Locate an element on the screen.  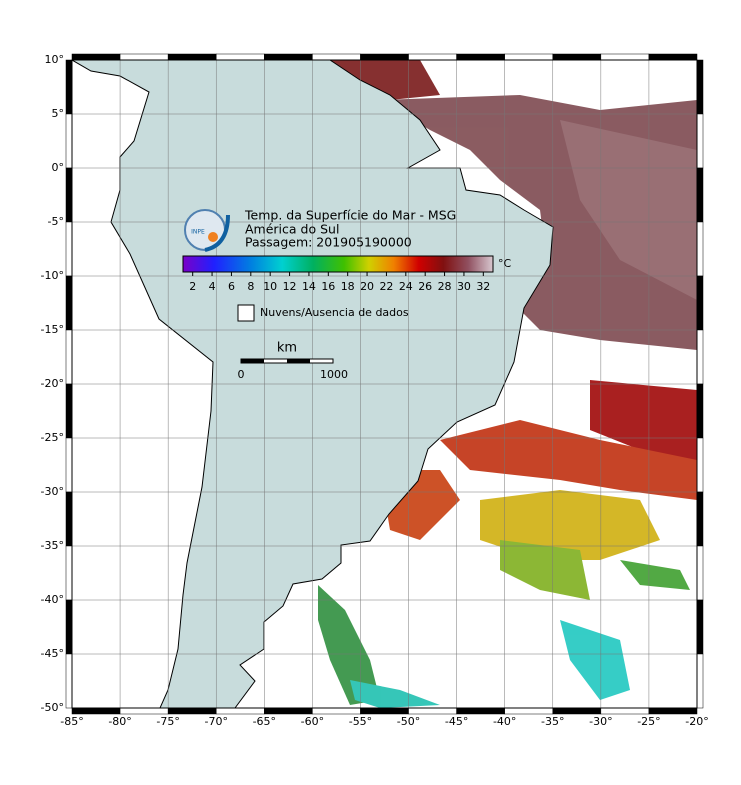
colorbar-tick-label: 12 is located at coordinates (290, 286).